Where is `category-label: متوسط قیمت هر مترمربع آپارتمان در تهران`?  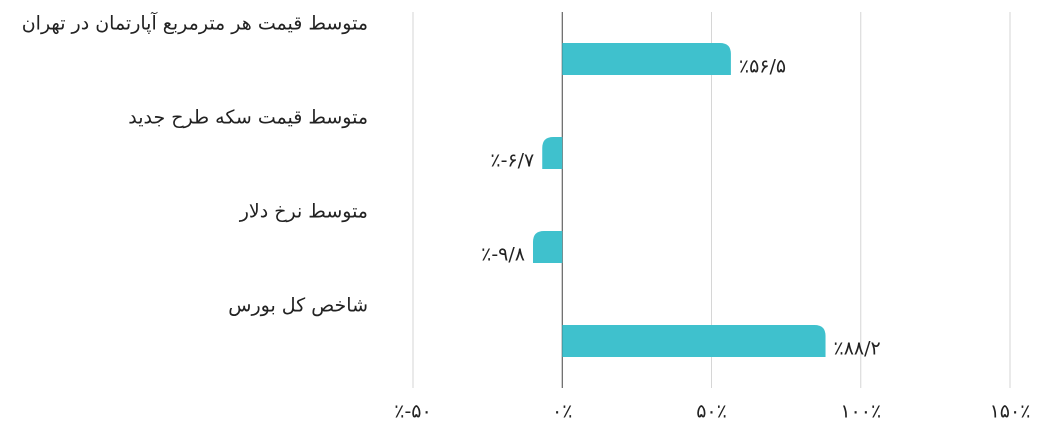
category-label: متوسط قیمت هر مترمربع آپارتمان در تهران is located at coordinates (195, 23).